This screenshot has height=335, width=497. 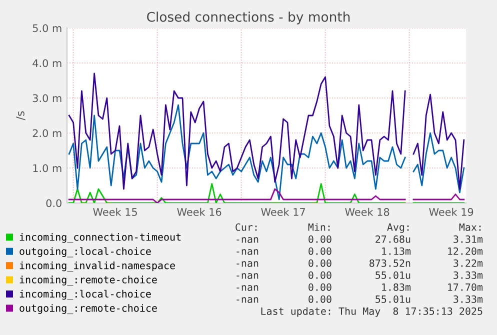 What do you see at coordinates (371, 312) in the screenshot?
I see `text: Last update: Thu May 8 17:35:13 2025` at bounding box center [371, 312].